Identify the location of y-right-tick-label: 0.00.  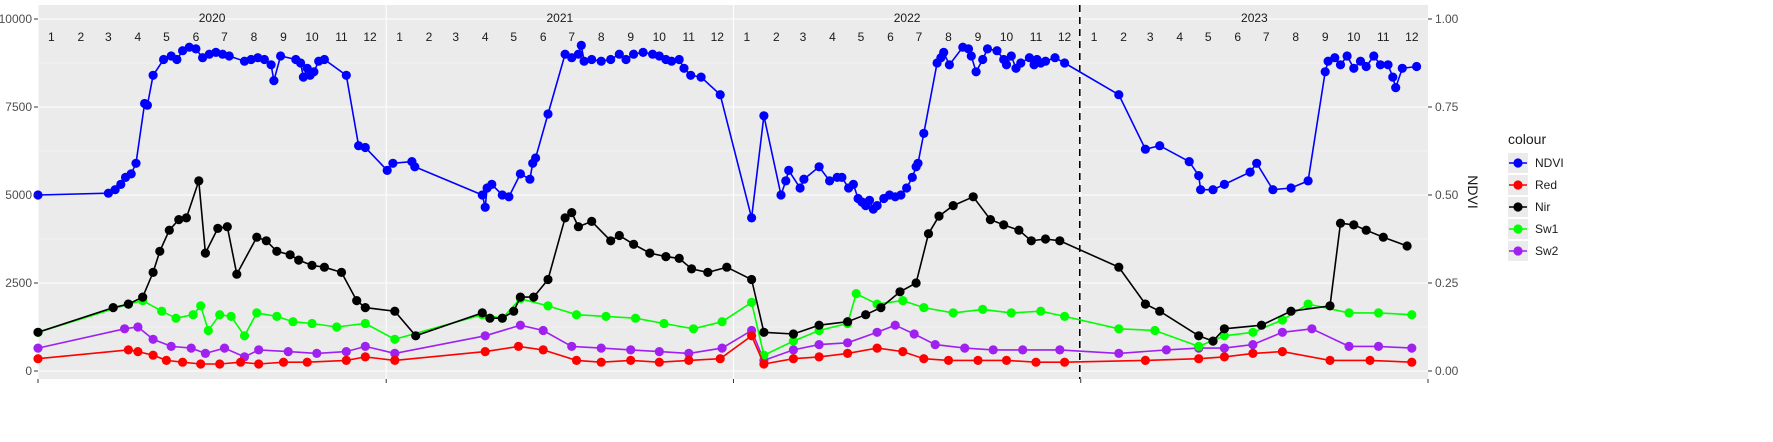
(1447, 371).